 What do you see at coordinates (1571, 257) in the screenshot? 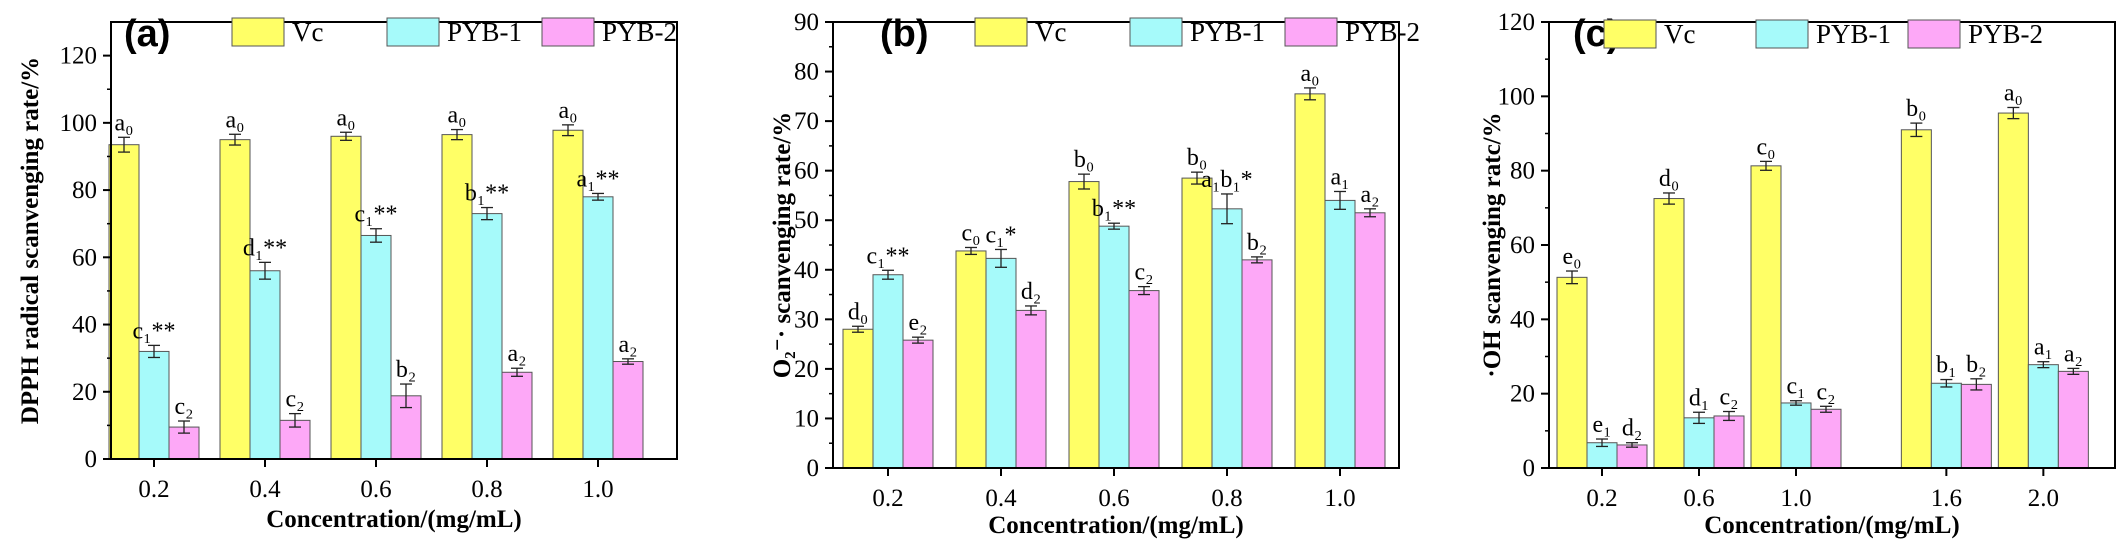
I see `significance-label: e₀` at bounding box center [1571, 257].